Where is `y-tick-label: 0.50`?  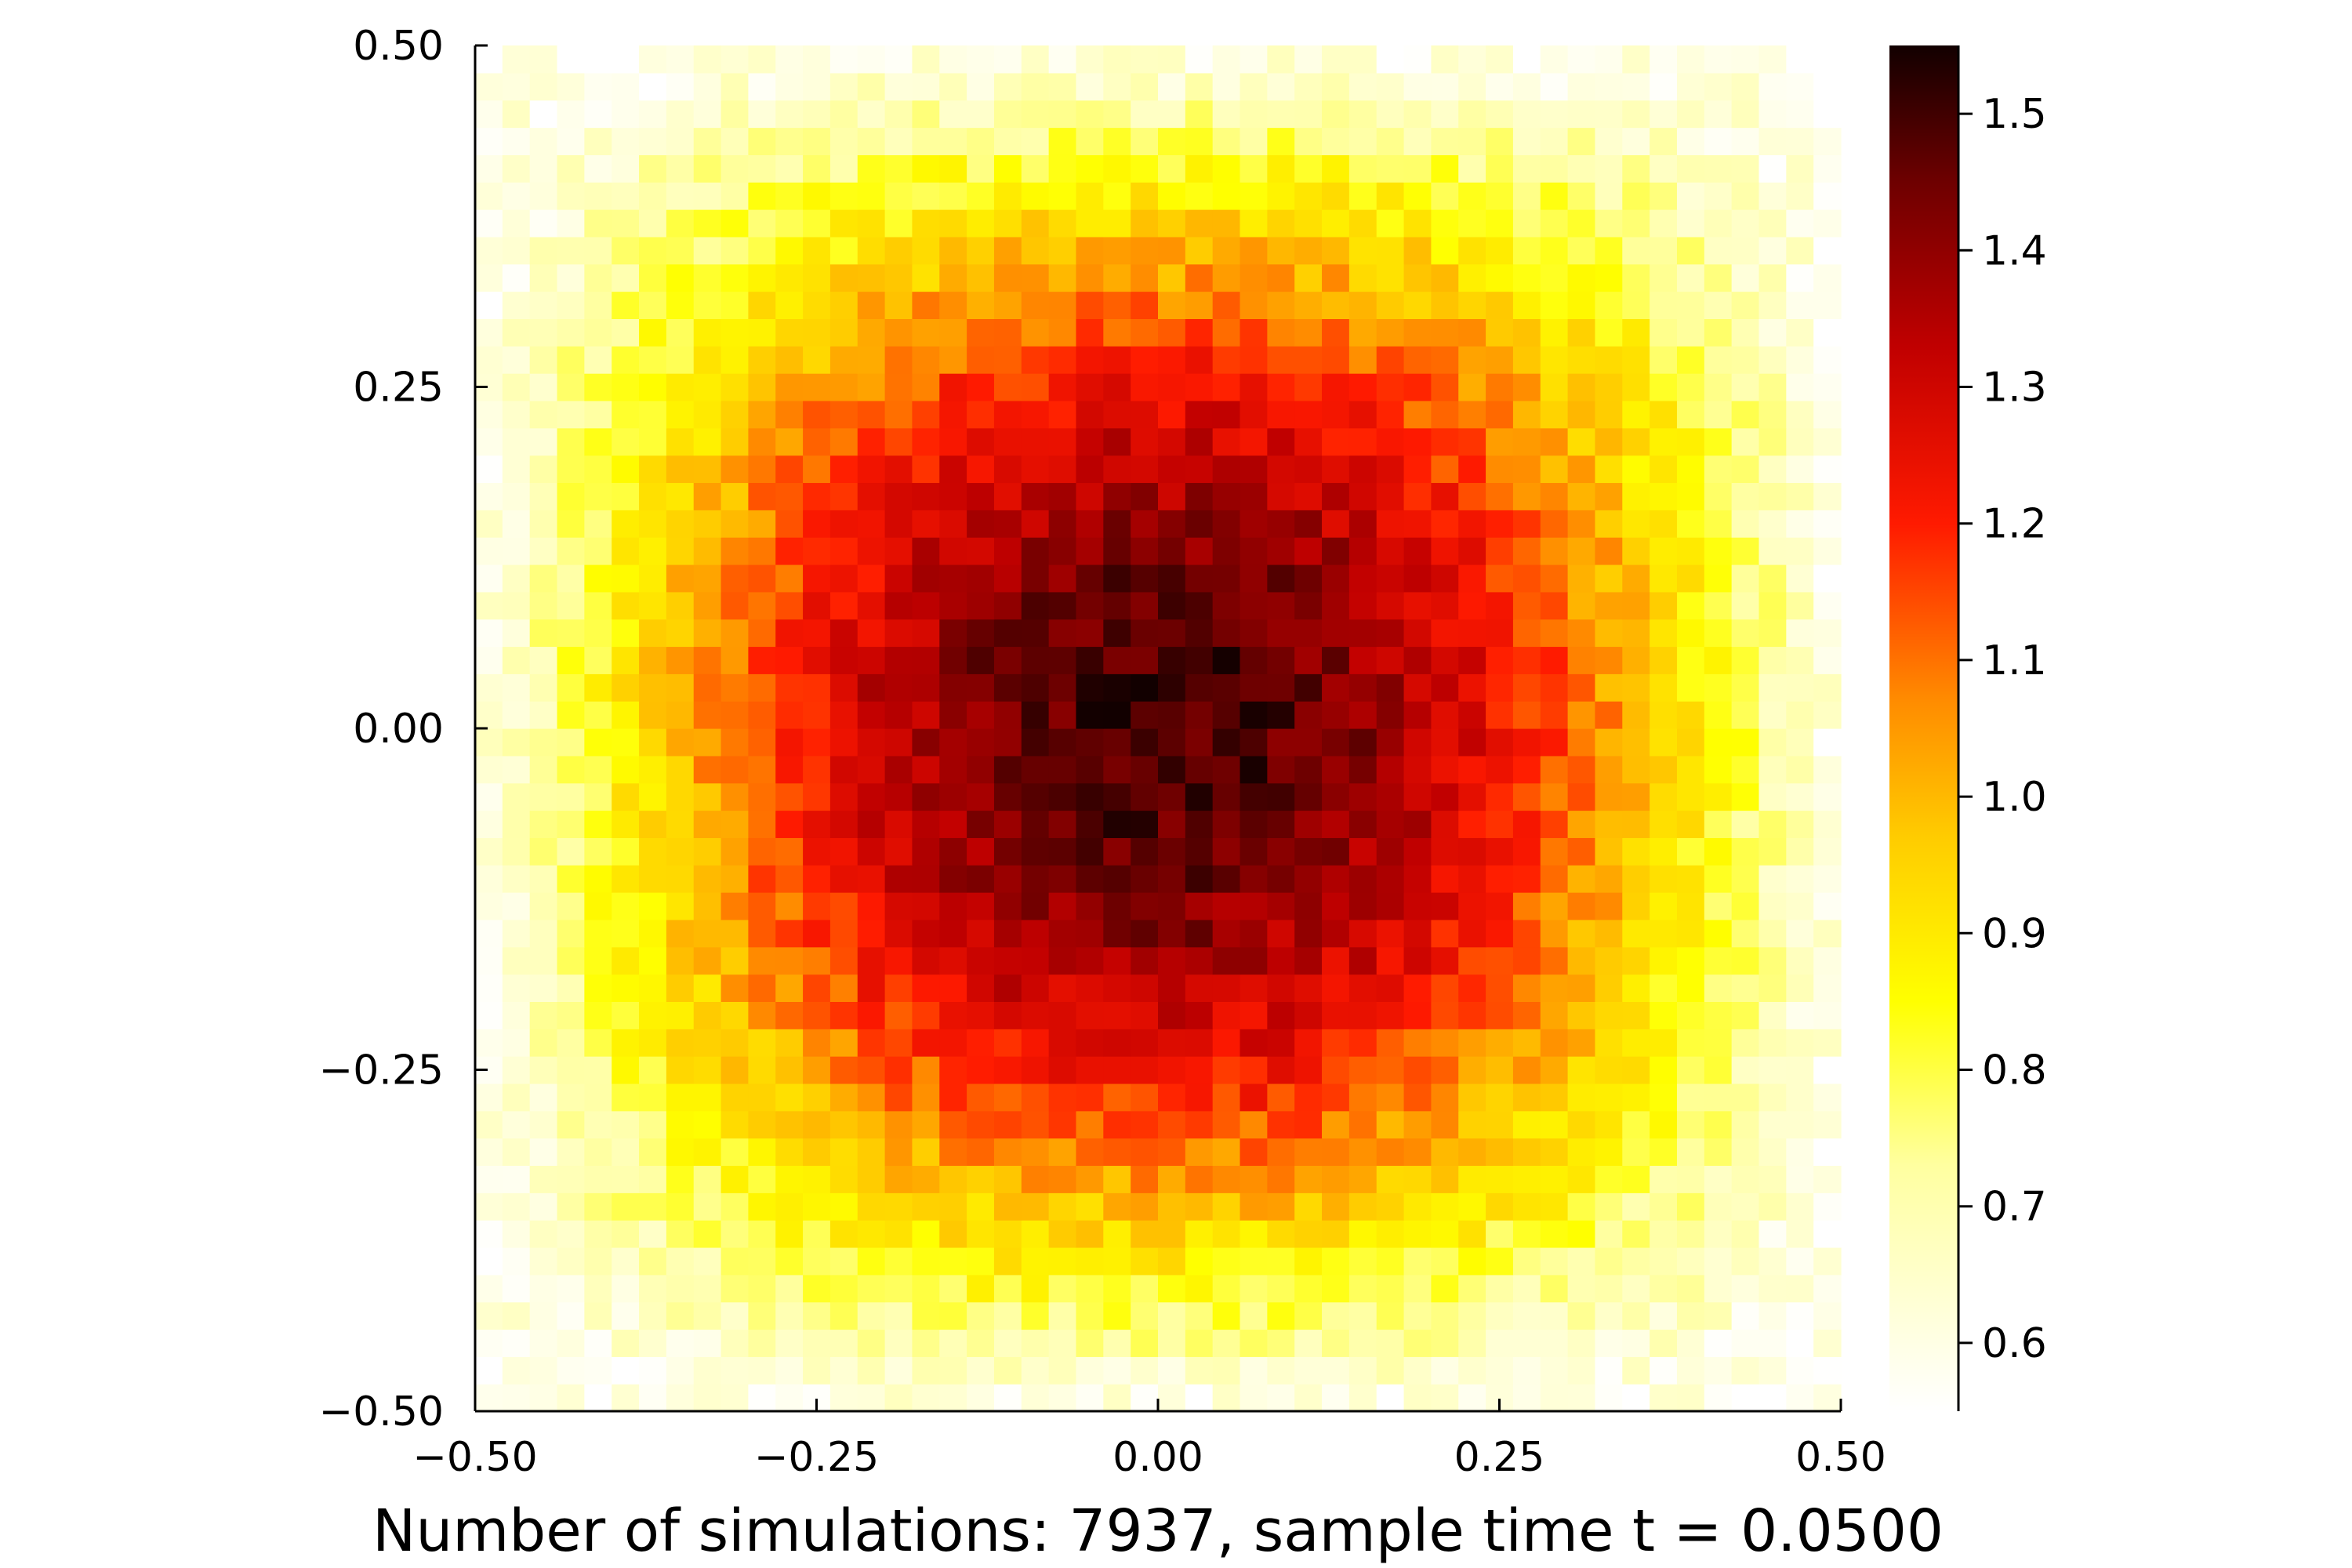
y-tick-label: 0.50 is located at coordinates (398, 46).